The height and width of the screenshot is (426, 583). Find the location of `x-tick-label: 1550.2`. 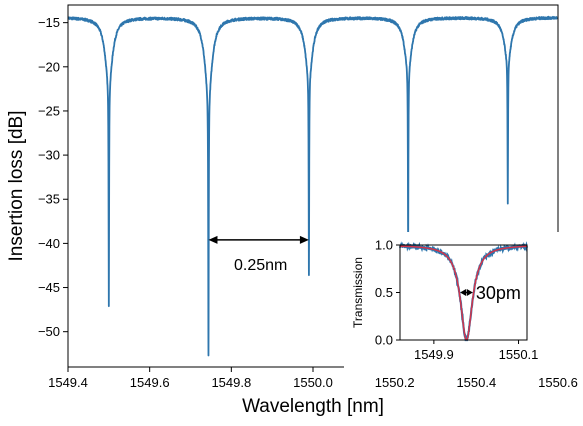

x-tick-label: 1550.2 is located at coordinates (395, 382).